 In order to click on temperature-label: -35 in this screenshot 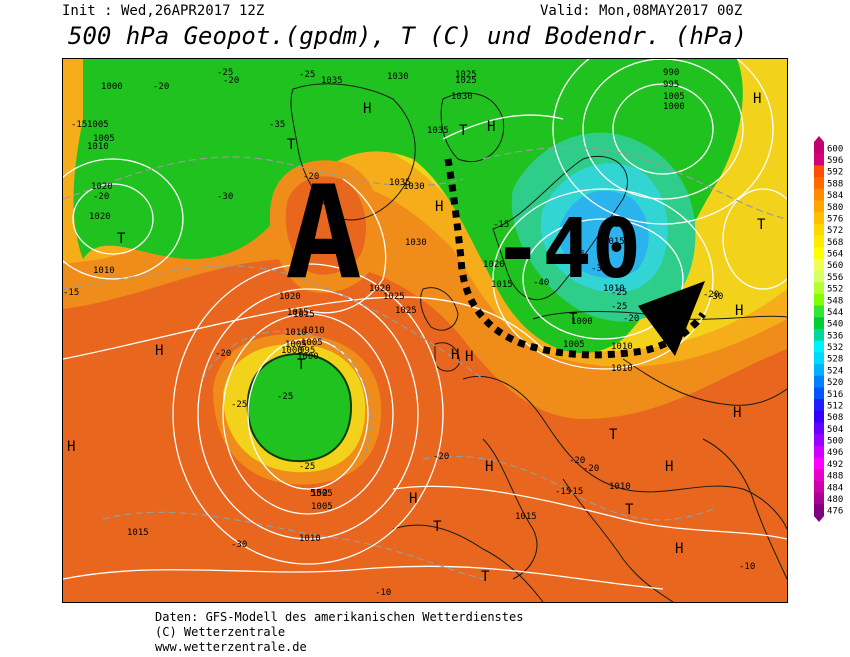, I will do `click(577, 255)`.